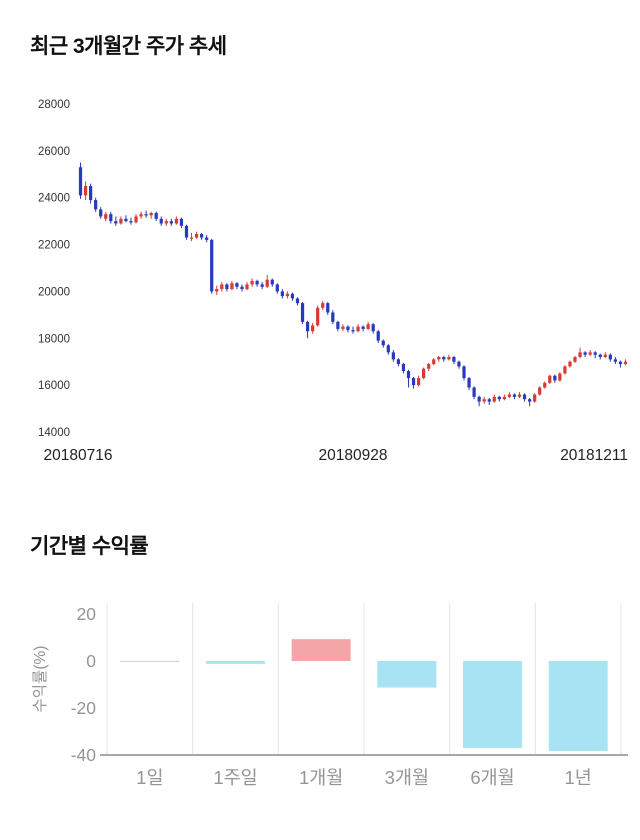  I want to click on price-chart-title: 최근 3개월간 주가 추세, so click(128, 46).